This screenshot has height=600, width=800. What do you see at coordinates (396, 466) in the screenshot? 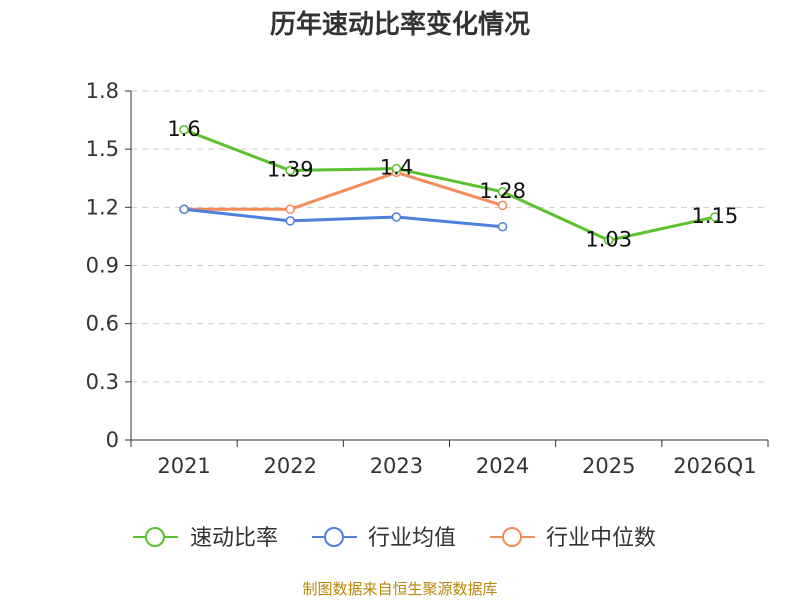
I see `x-tick-label: 2023` at bounding box center [396, 466].